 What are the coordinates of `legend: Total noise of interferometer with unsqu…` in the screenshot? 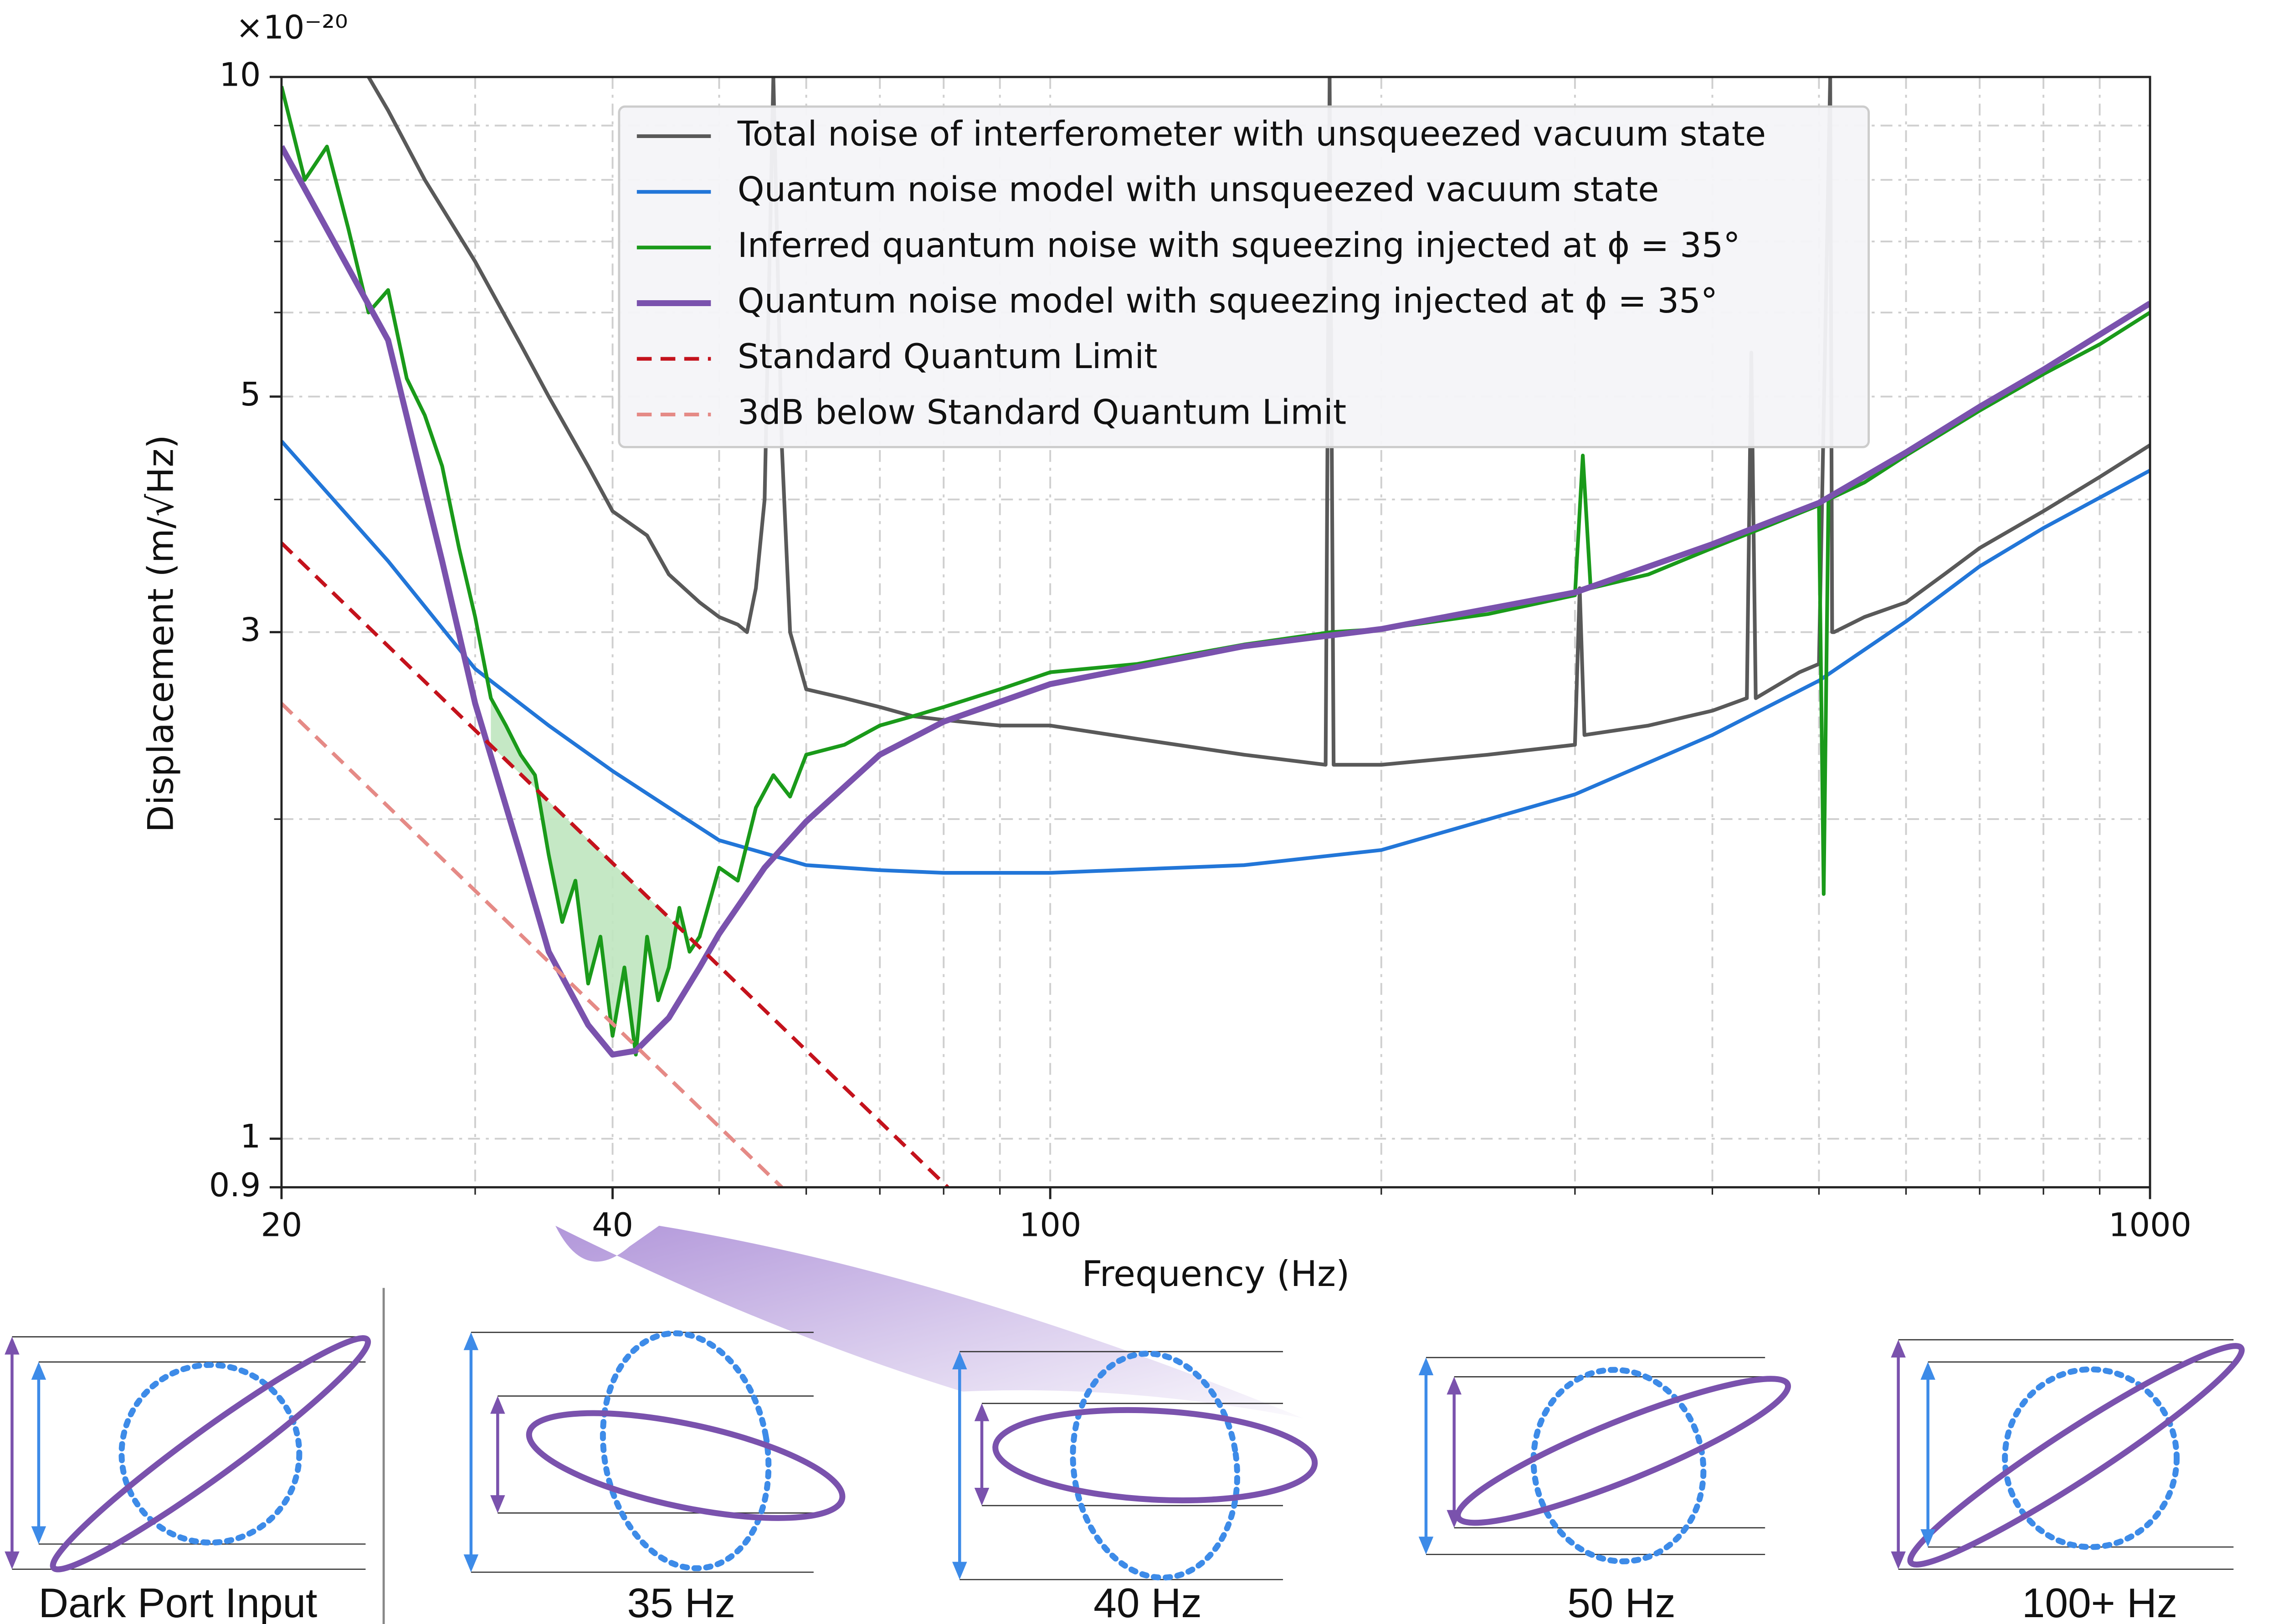 It's located at (1244, 276).